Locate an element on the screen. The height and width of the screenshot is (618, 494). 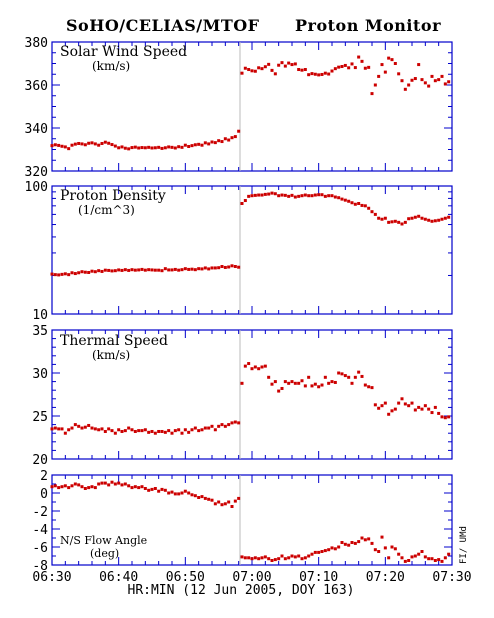
speed-ytick-label: 340 is located at coordinates (36, 129).